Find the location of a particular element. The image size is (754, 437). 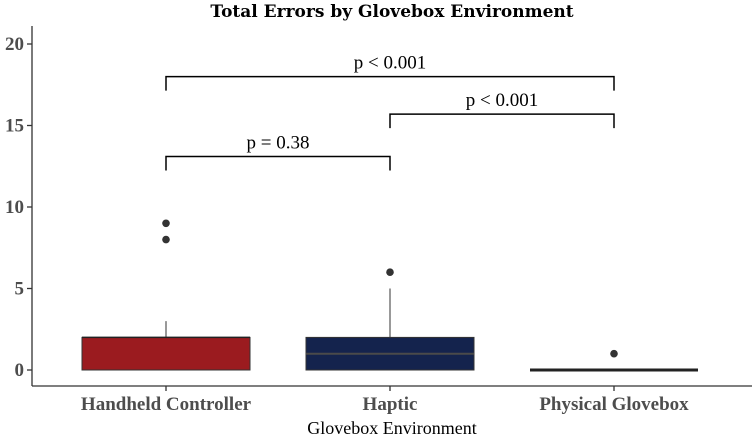

x-tick-label: Handheld Controller is located at coordinates (166, 404).